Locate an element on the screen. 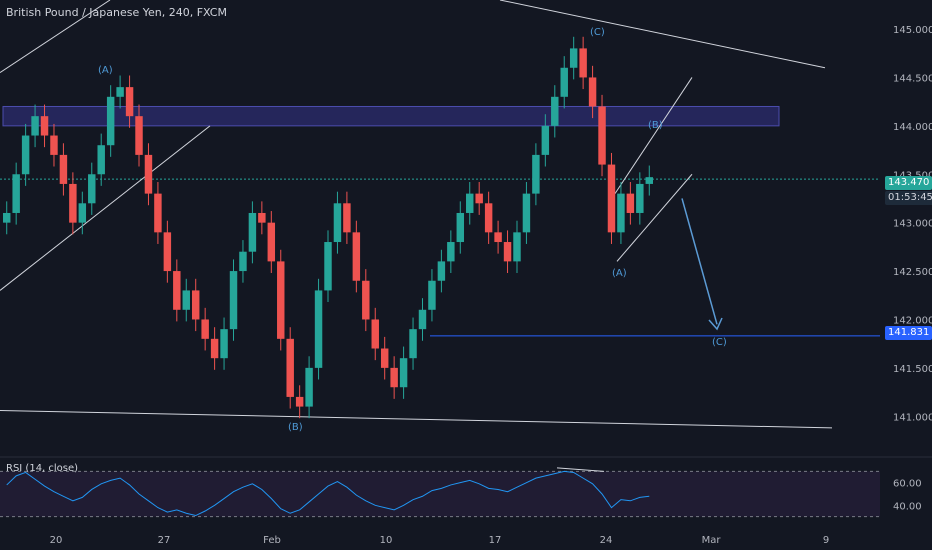 The width and height of the screenshot is (932, 550). x-tick-label: 9 is located at coordinates (826, 540).